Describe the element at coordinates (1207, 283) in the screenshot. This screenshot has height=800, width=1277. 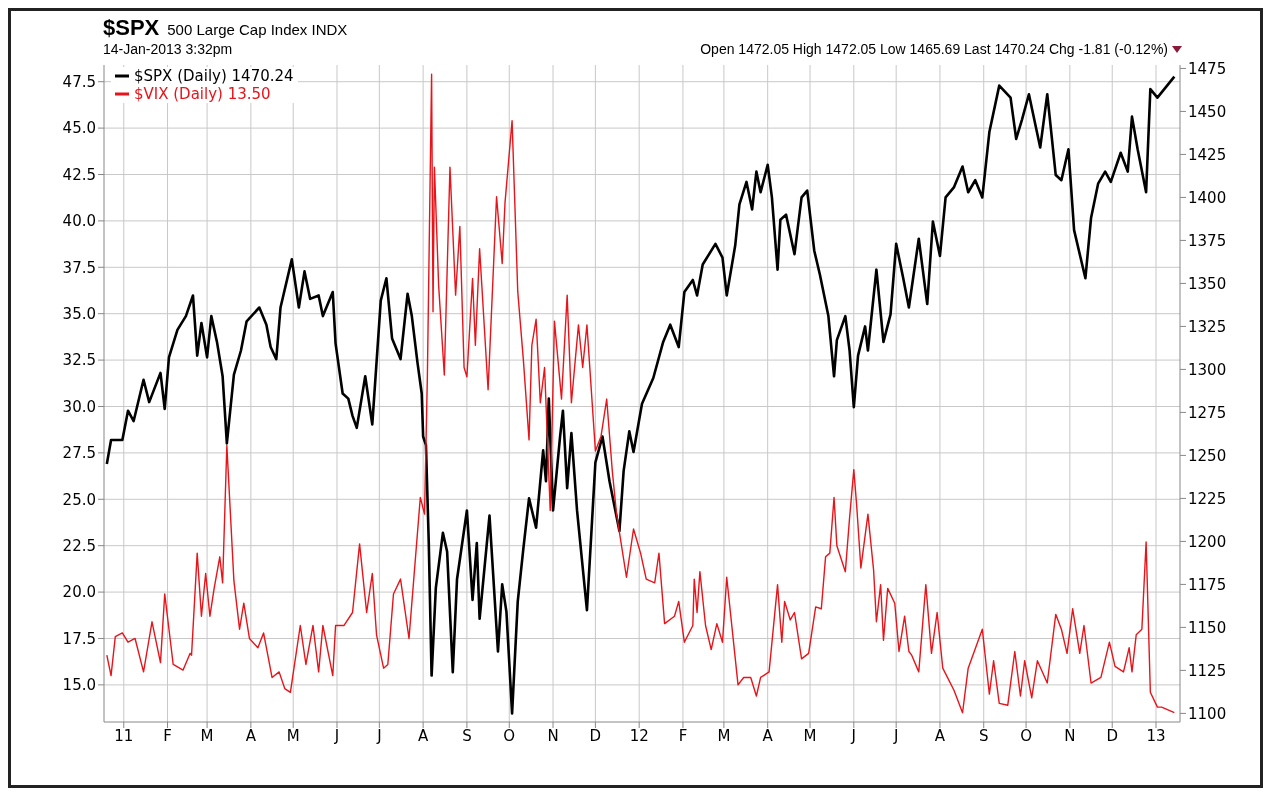
I see `y2-tick-label: 1350` at that location.